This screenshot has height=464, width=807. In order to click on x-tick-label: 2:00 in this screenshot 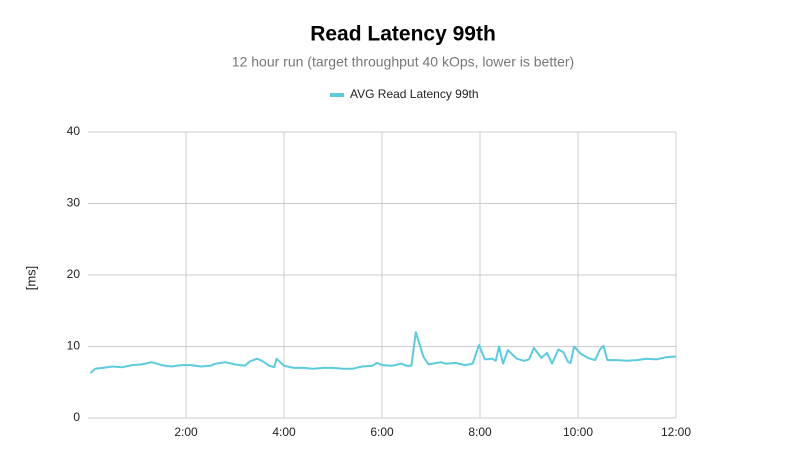, I will do `click(186, 432)`.